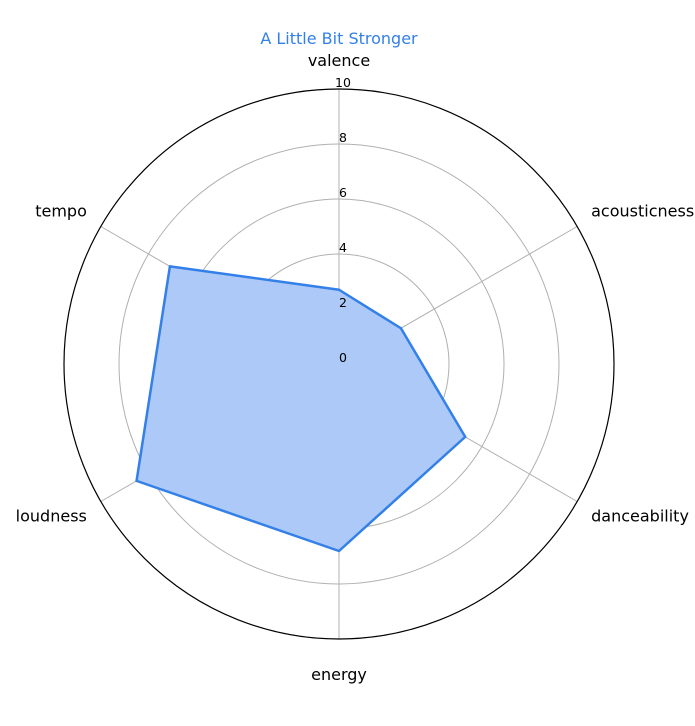  Describe the element at coordinates (343, 302) in the screenshot. I see `tick-label-2: 2` at that location.